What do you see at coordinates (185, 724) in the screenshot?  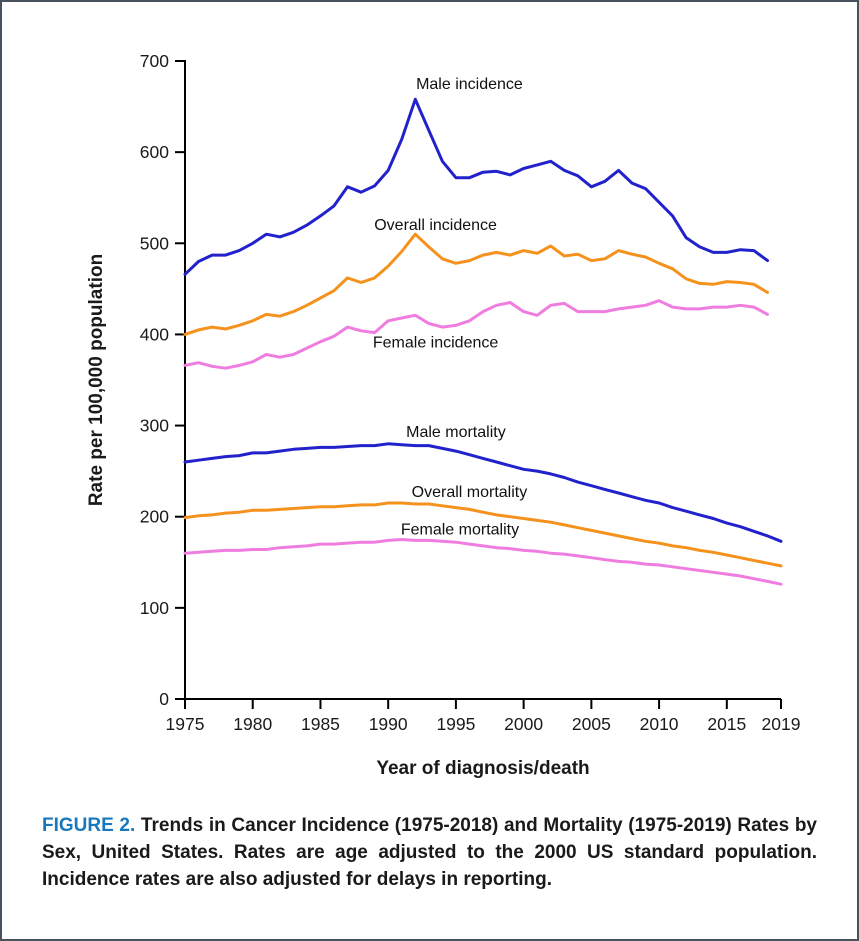 I see `x-tick-label: 1975` at bounding box center [185, 724].